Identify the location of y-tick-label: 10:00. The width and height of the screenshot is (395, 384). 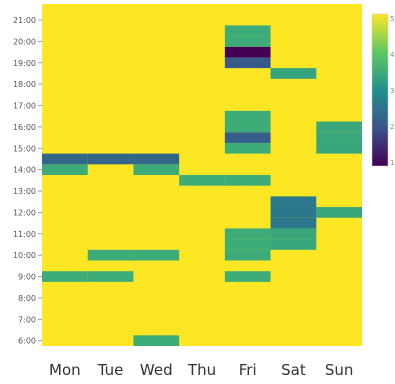
(24, 255).